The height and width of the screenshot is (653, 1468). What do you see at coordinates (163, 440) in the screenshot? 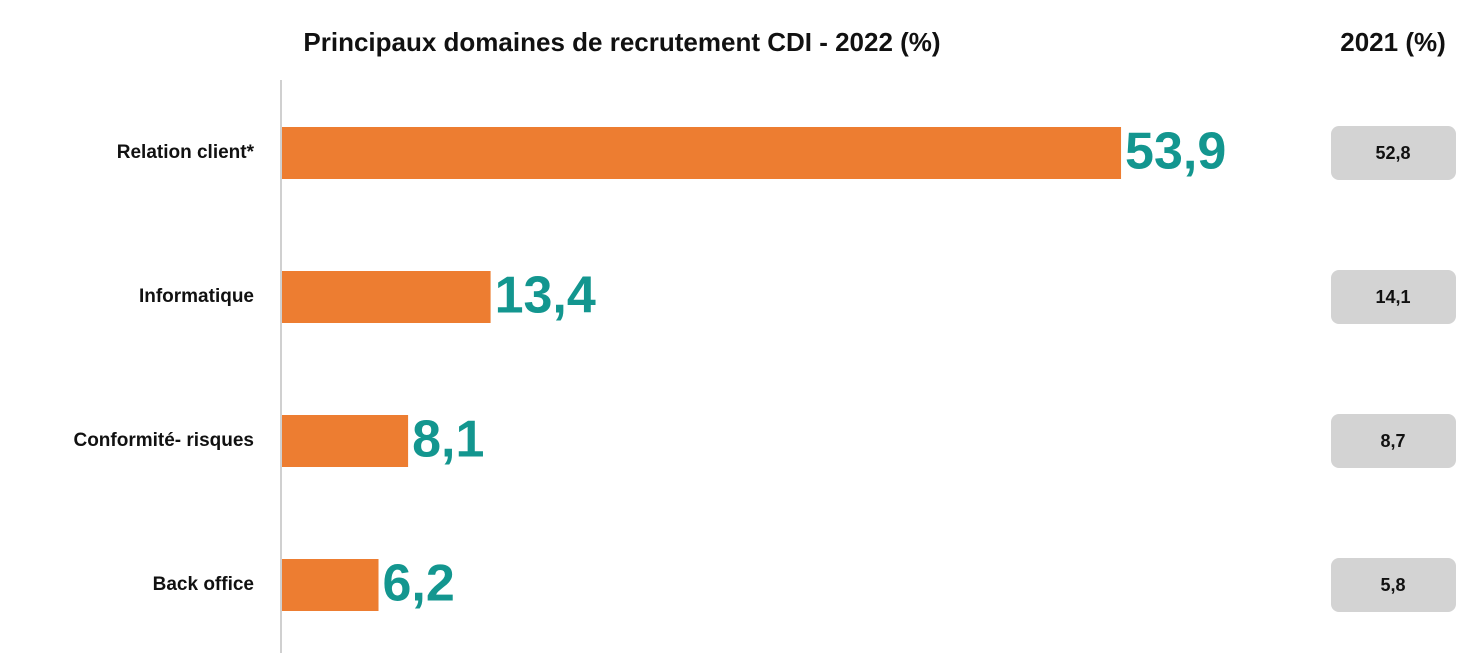
I see `category-label: Conformité- risques` at bounding box center [163, 440].